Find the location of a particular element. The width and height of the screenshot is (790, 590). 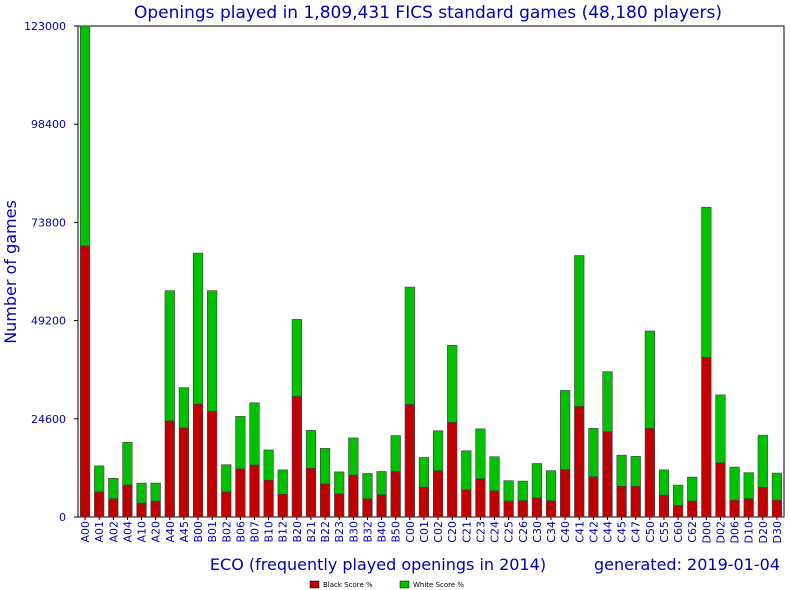

bar-C44-black is located at coordinates (607, 474).